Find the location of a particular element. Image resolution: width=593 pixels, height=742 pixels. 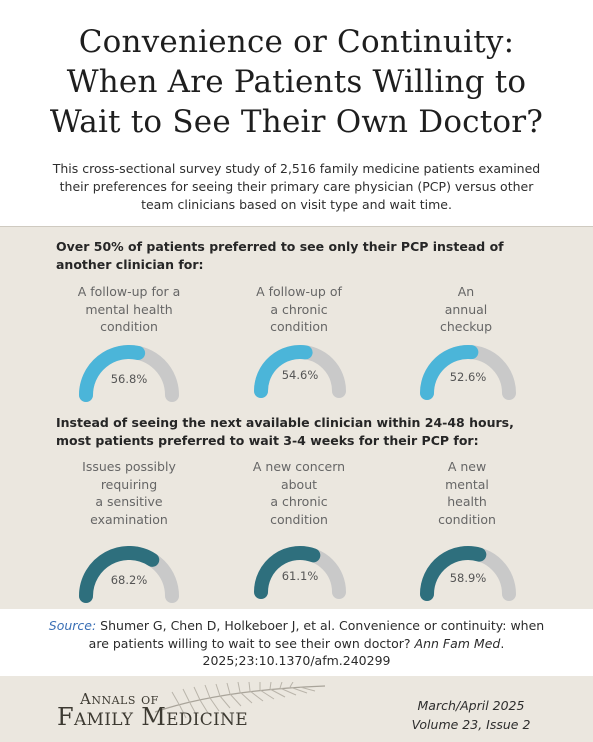

gauge-label-new-mental-health: A new mental health condition is located at coordinates (467, 493).